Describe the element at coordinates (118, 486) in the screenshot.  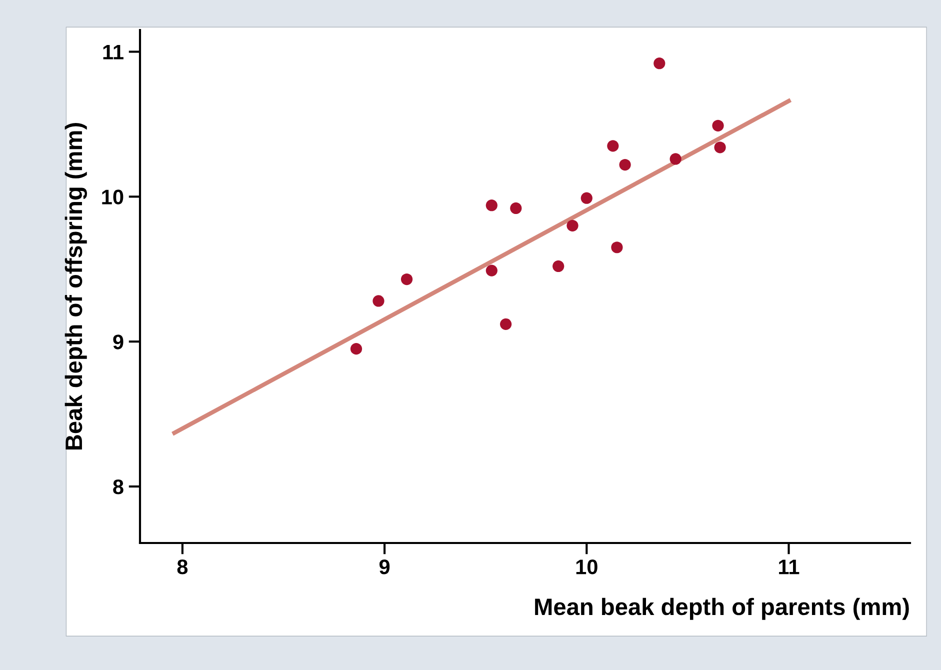
I see `y-tick-label: 8` at that location.